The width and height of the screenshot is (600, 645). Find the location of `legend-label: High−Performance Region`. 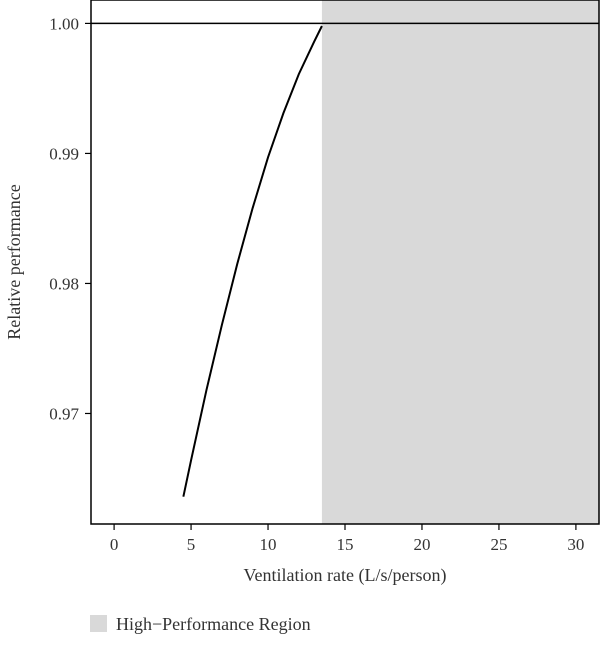

legend-label: High−Performance Region is located at coordinates (213, 624).